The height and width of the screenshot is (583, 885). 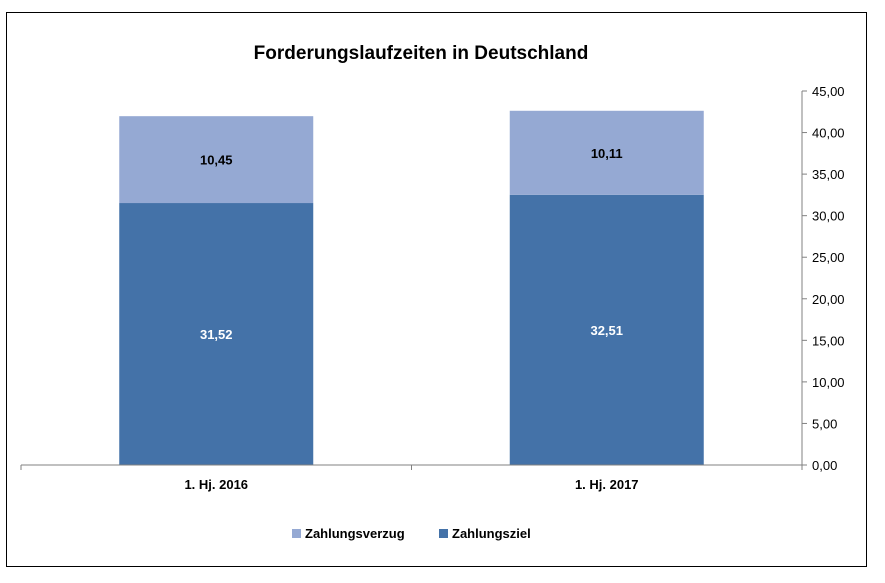 I want to click on data-label-zahlungsziel-2: 32,51, so click(x=606, y=330).